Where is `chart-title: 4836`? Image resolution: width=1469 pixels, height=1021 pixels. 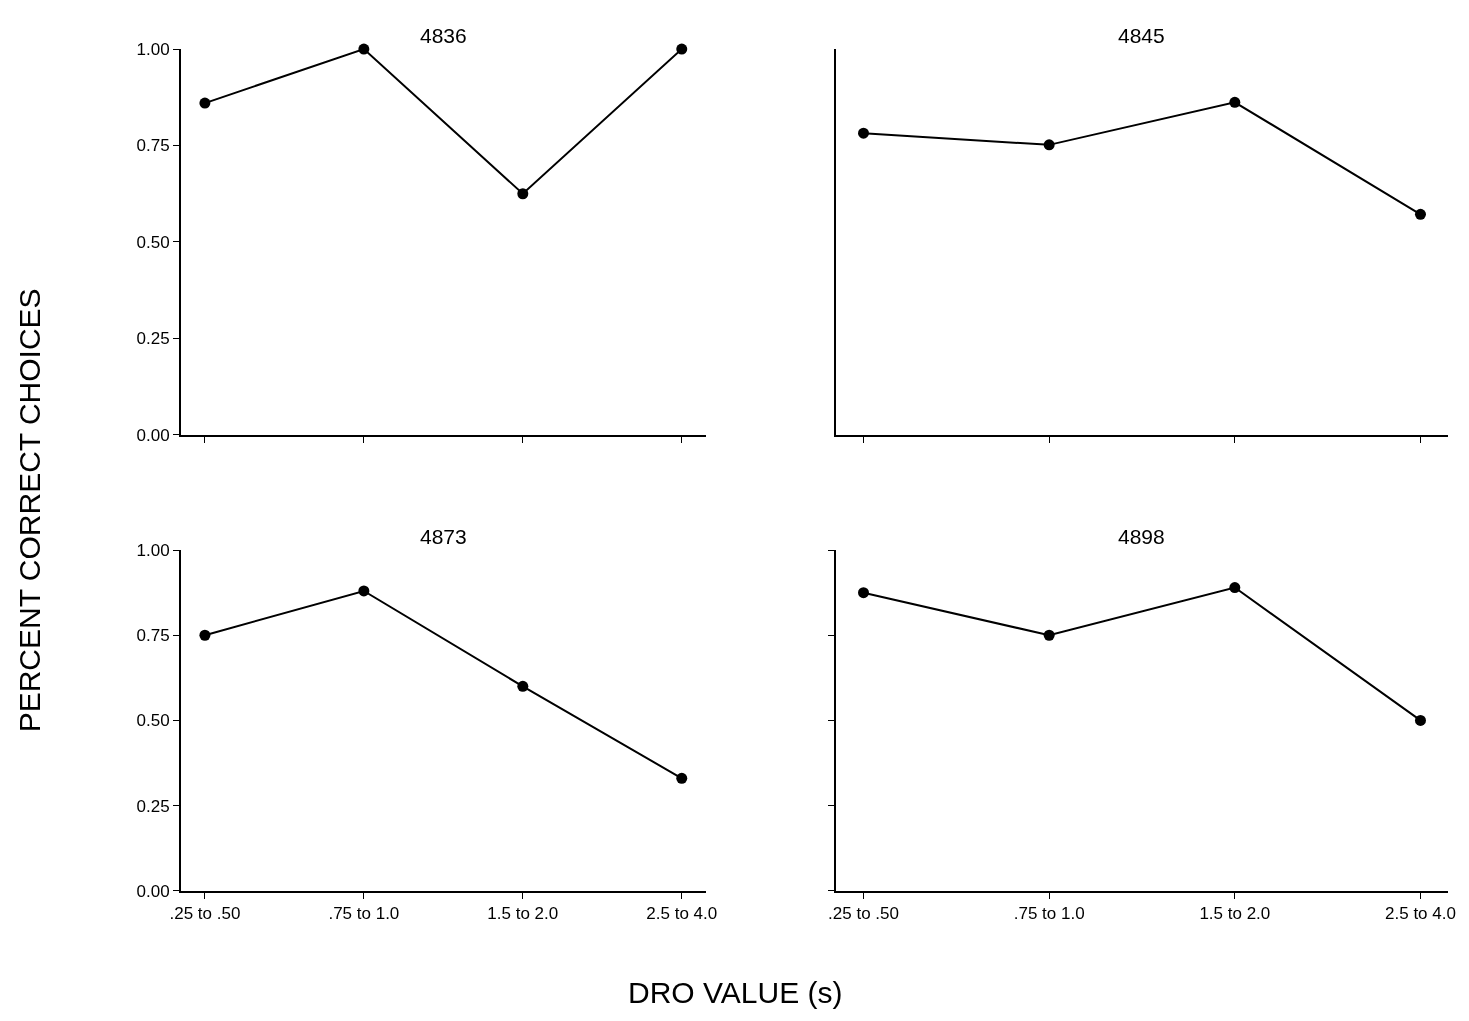 chart-title: 4836 is located at coordinates (443, 35).